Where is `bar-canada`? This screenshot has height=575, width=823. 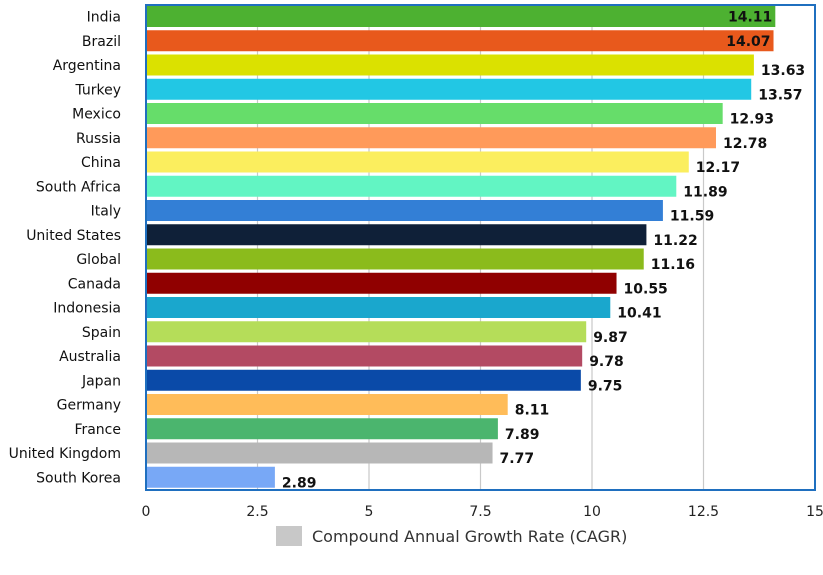
bar-canada is located at coordinates (381, 283).